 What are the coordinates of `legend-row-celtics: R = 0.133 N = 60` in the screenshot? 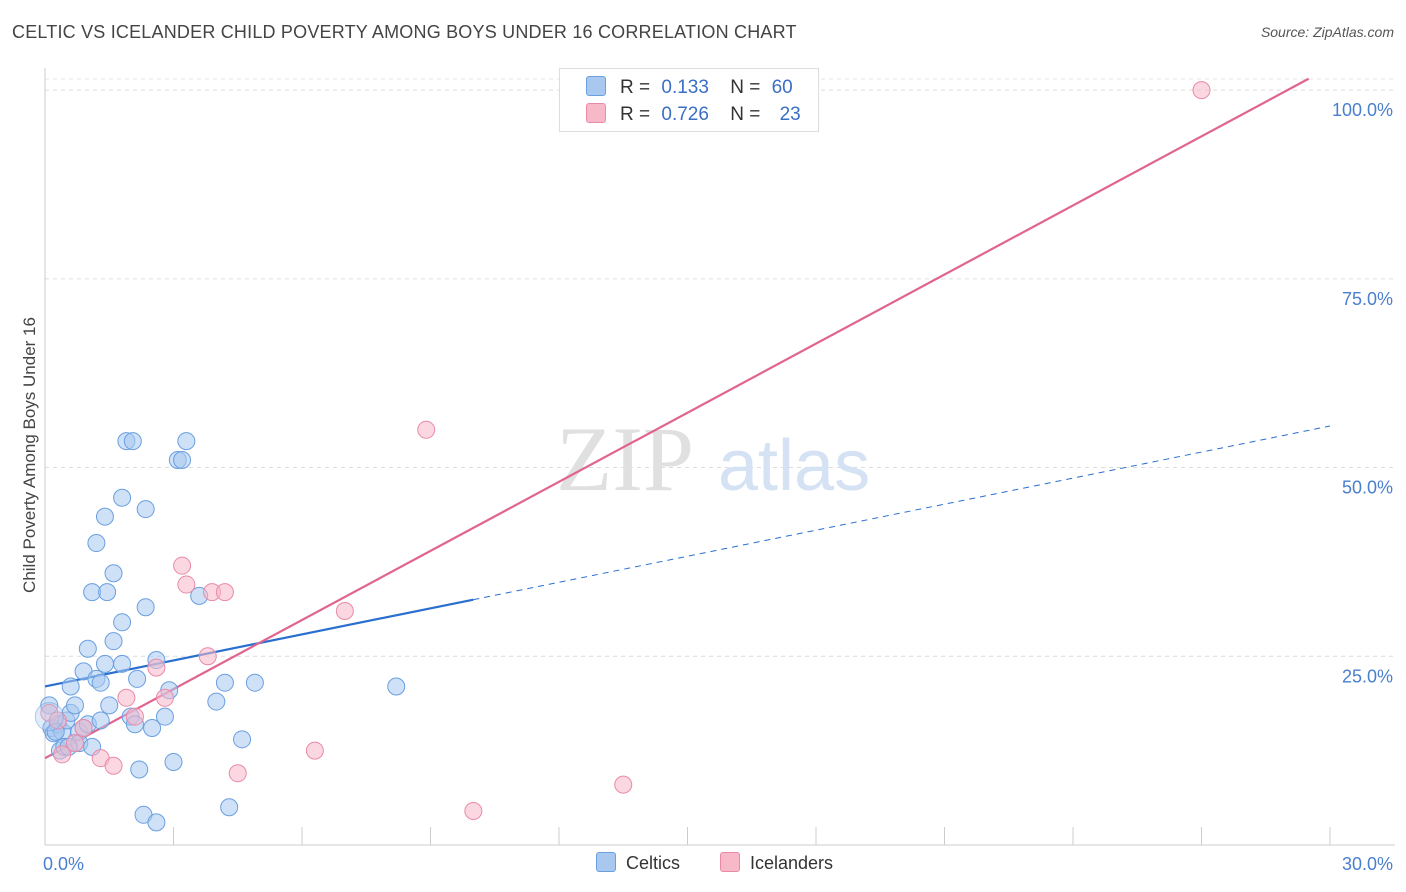 It's located at (689, 88).